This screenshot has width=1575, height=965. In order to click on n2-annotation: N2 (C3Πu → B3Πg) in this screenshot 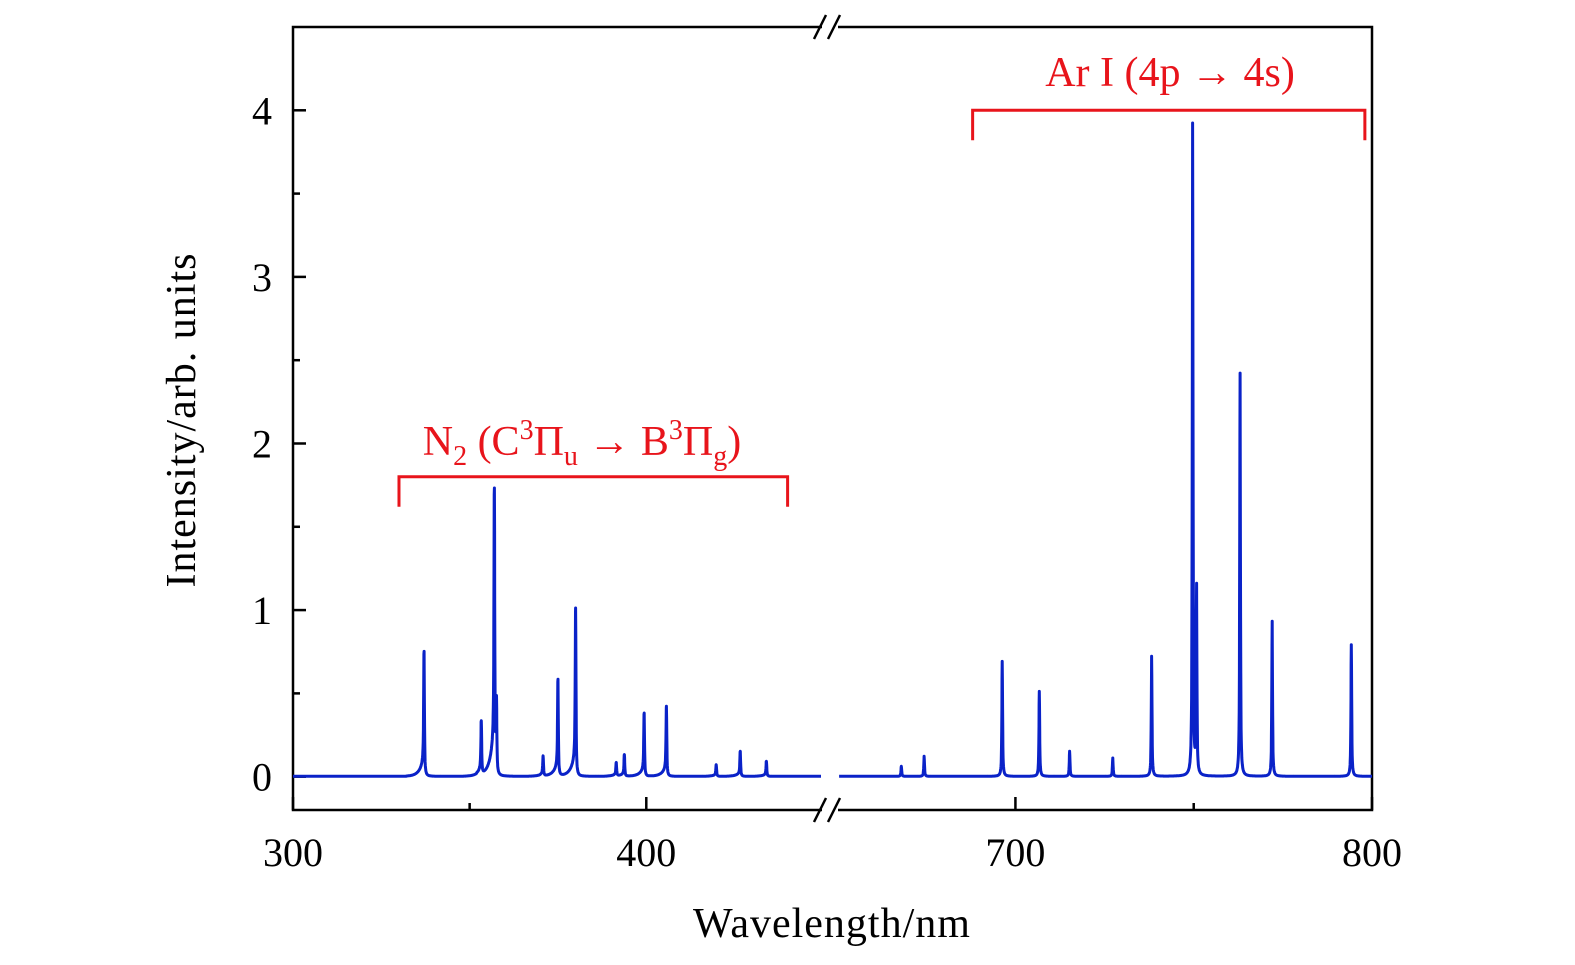, I will do `click(582, 443)`.